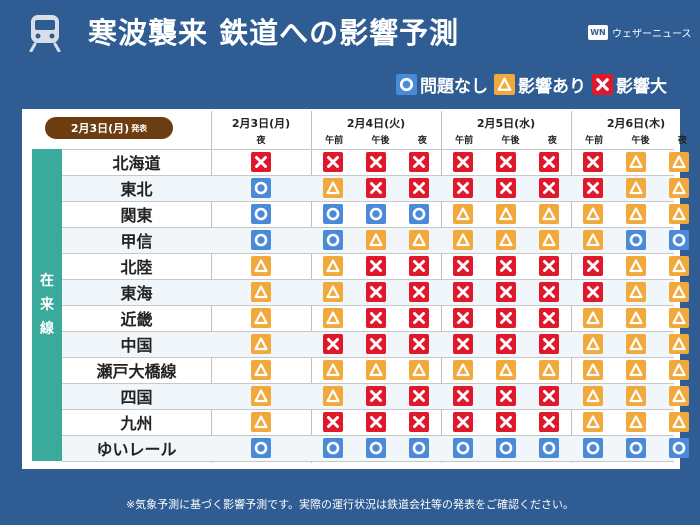  Describe the element at coordinates (506, 123) in the screenshot. I see `day-date: 2月5日(水)` at that location.